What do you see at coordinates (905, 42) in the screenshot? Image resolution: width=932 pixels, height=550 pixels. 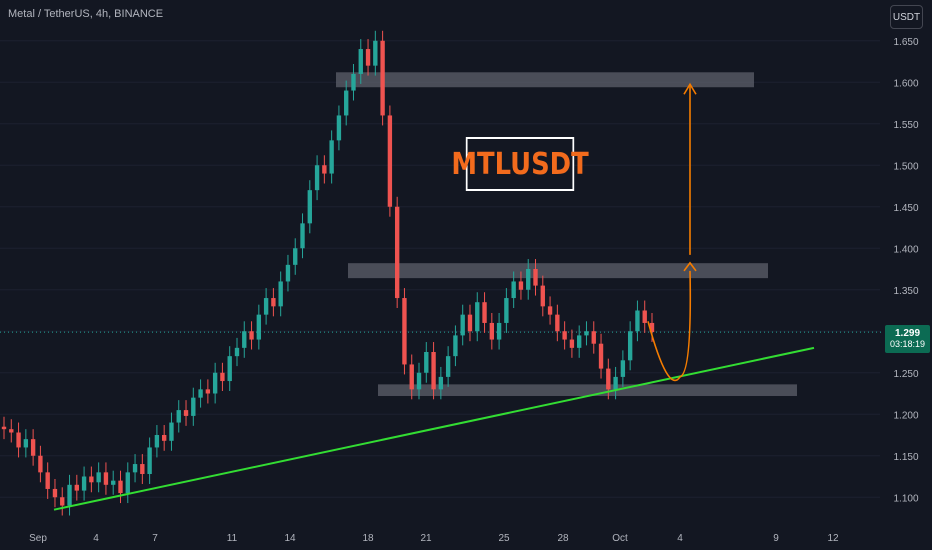 I see `y-tick-label: 1.650` at bounding box center [905, 42].